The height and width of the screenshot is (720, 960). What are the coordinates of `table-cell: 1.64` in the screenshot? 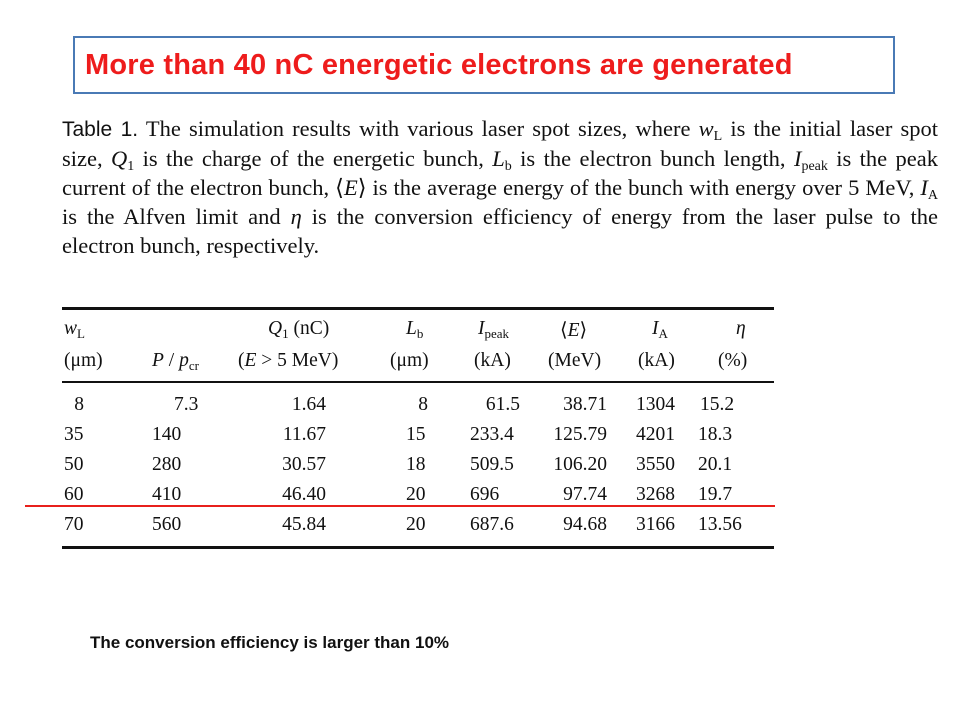 It's located at (308, 404).